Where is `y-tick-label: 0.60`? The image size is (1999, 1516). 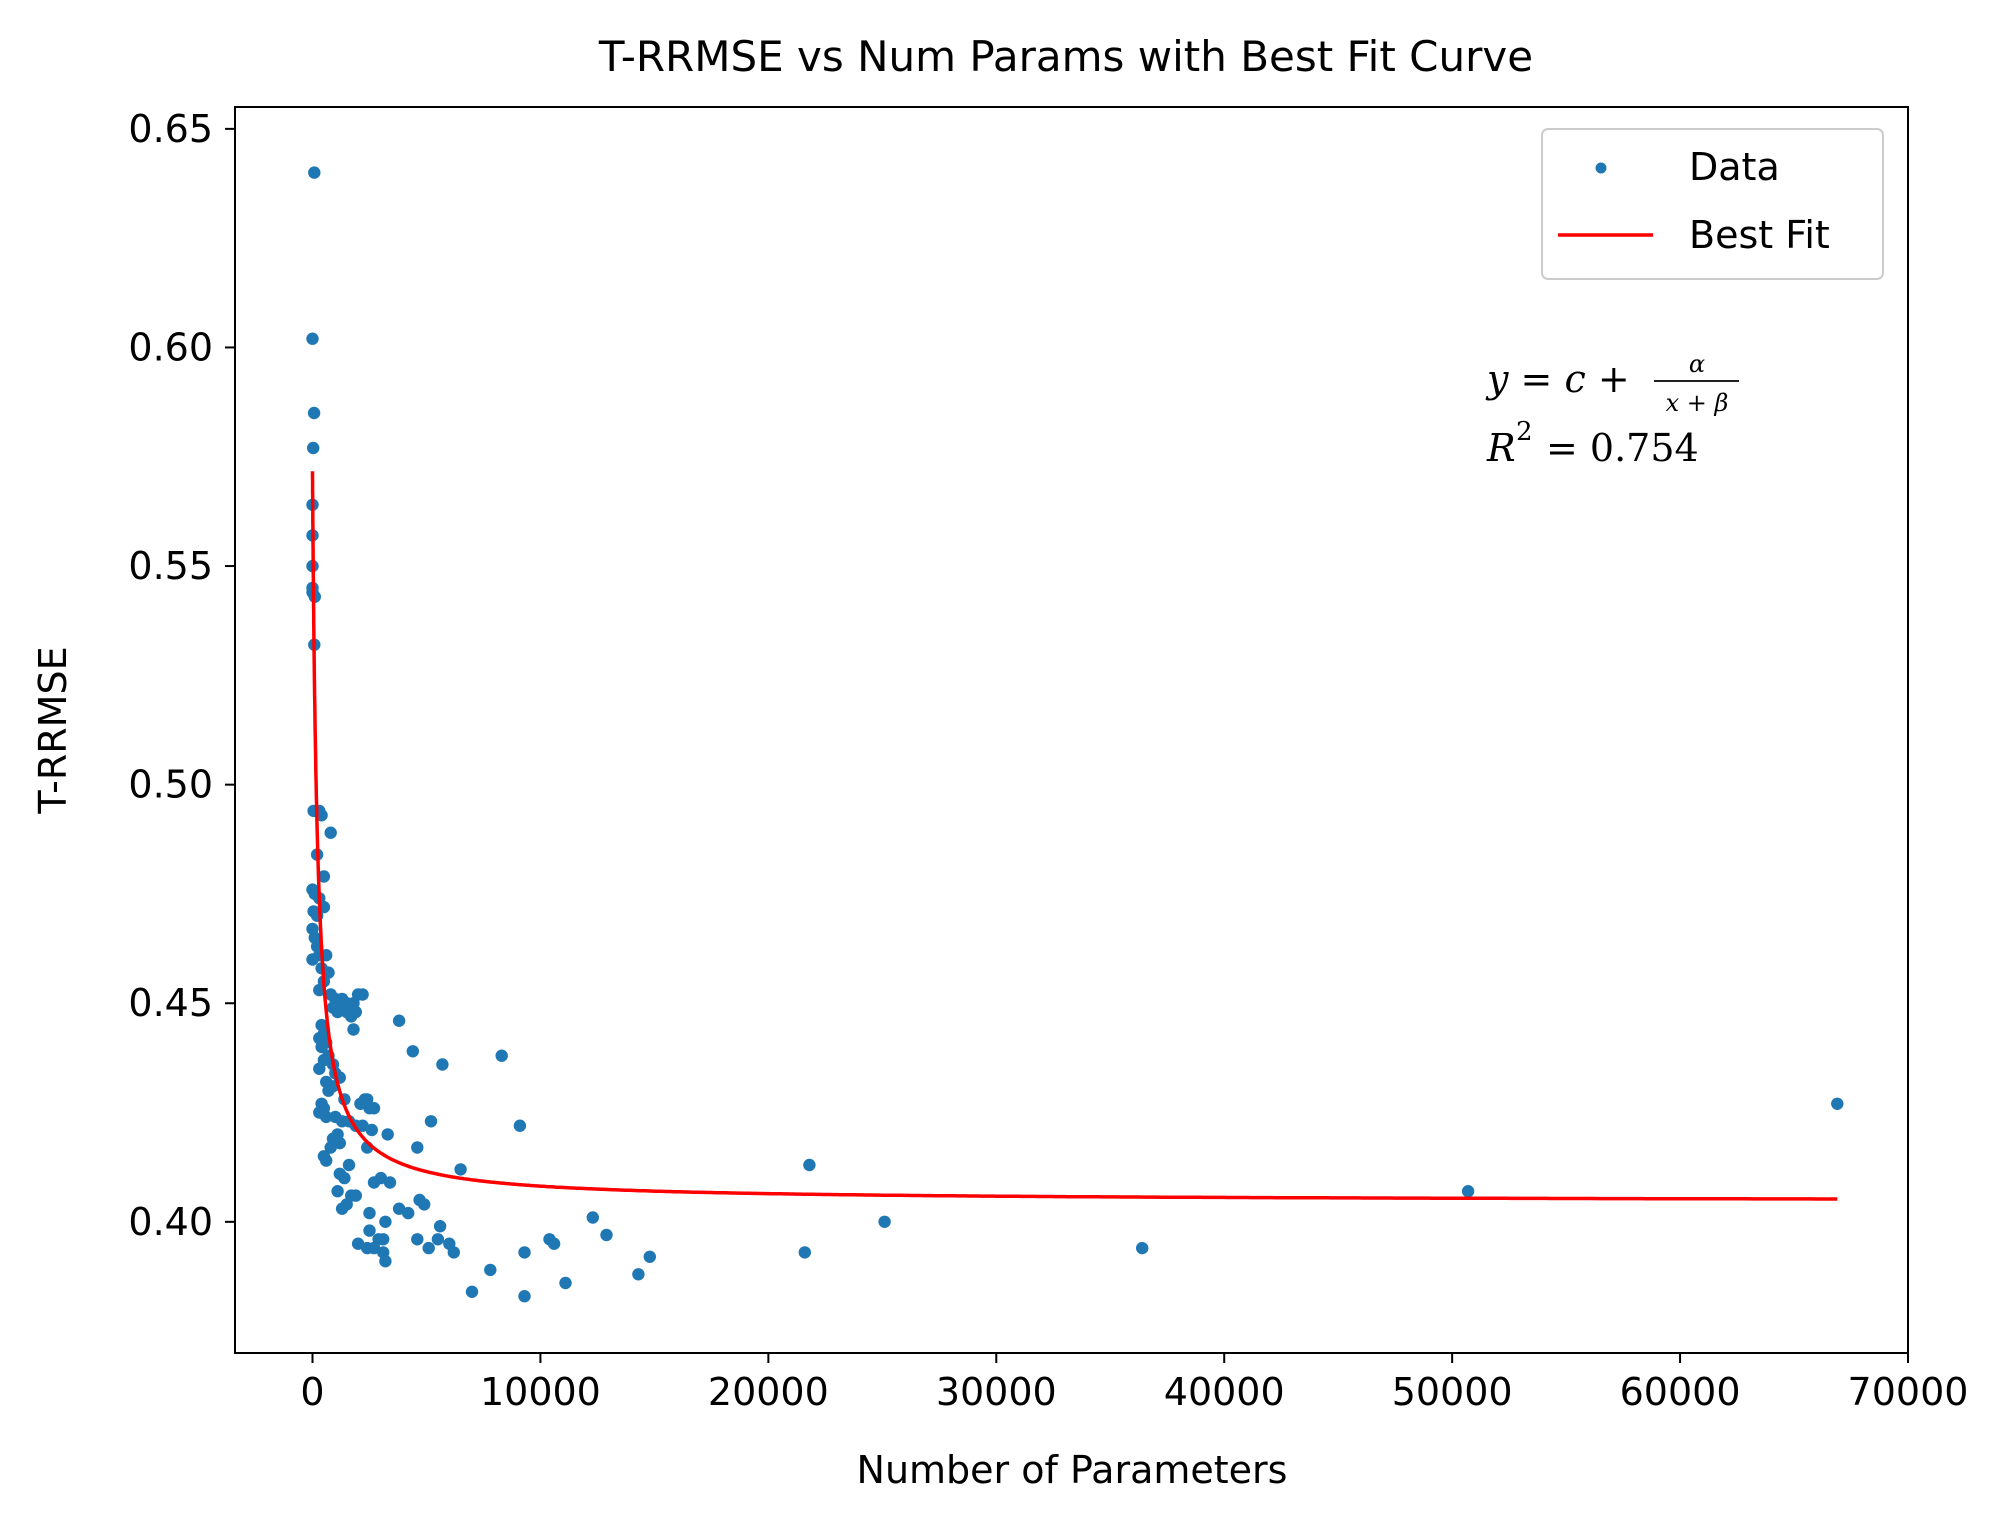 y-tick-label: 0.60 is located at coordinates (170, 347).